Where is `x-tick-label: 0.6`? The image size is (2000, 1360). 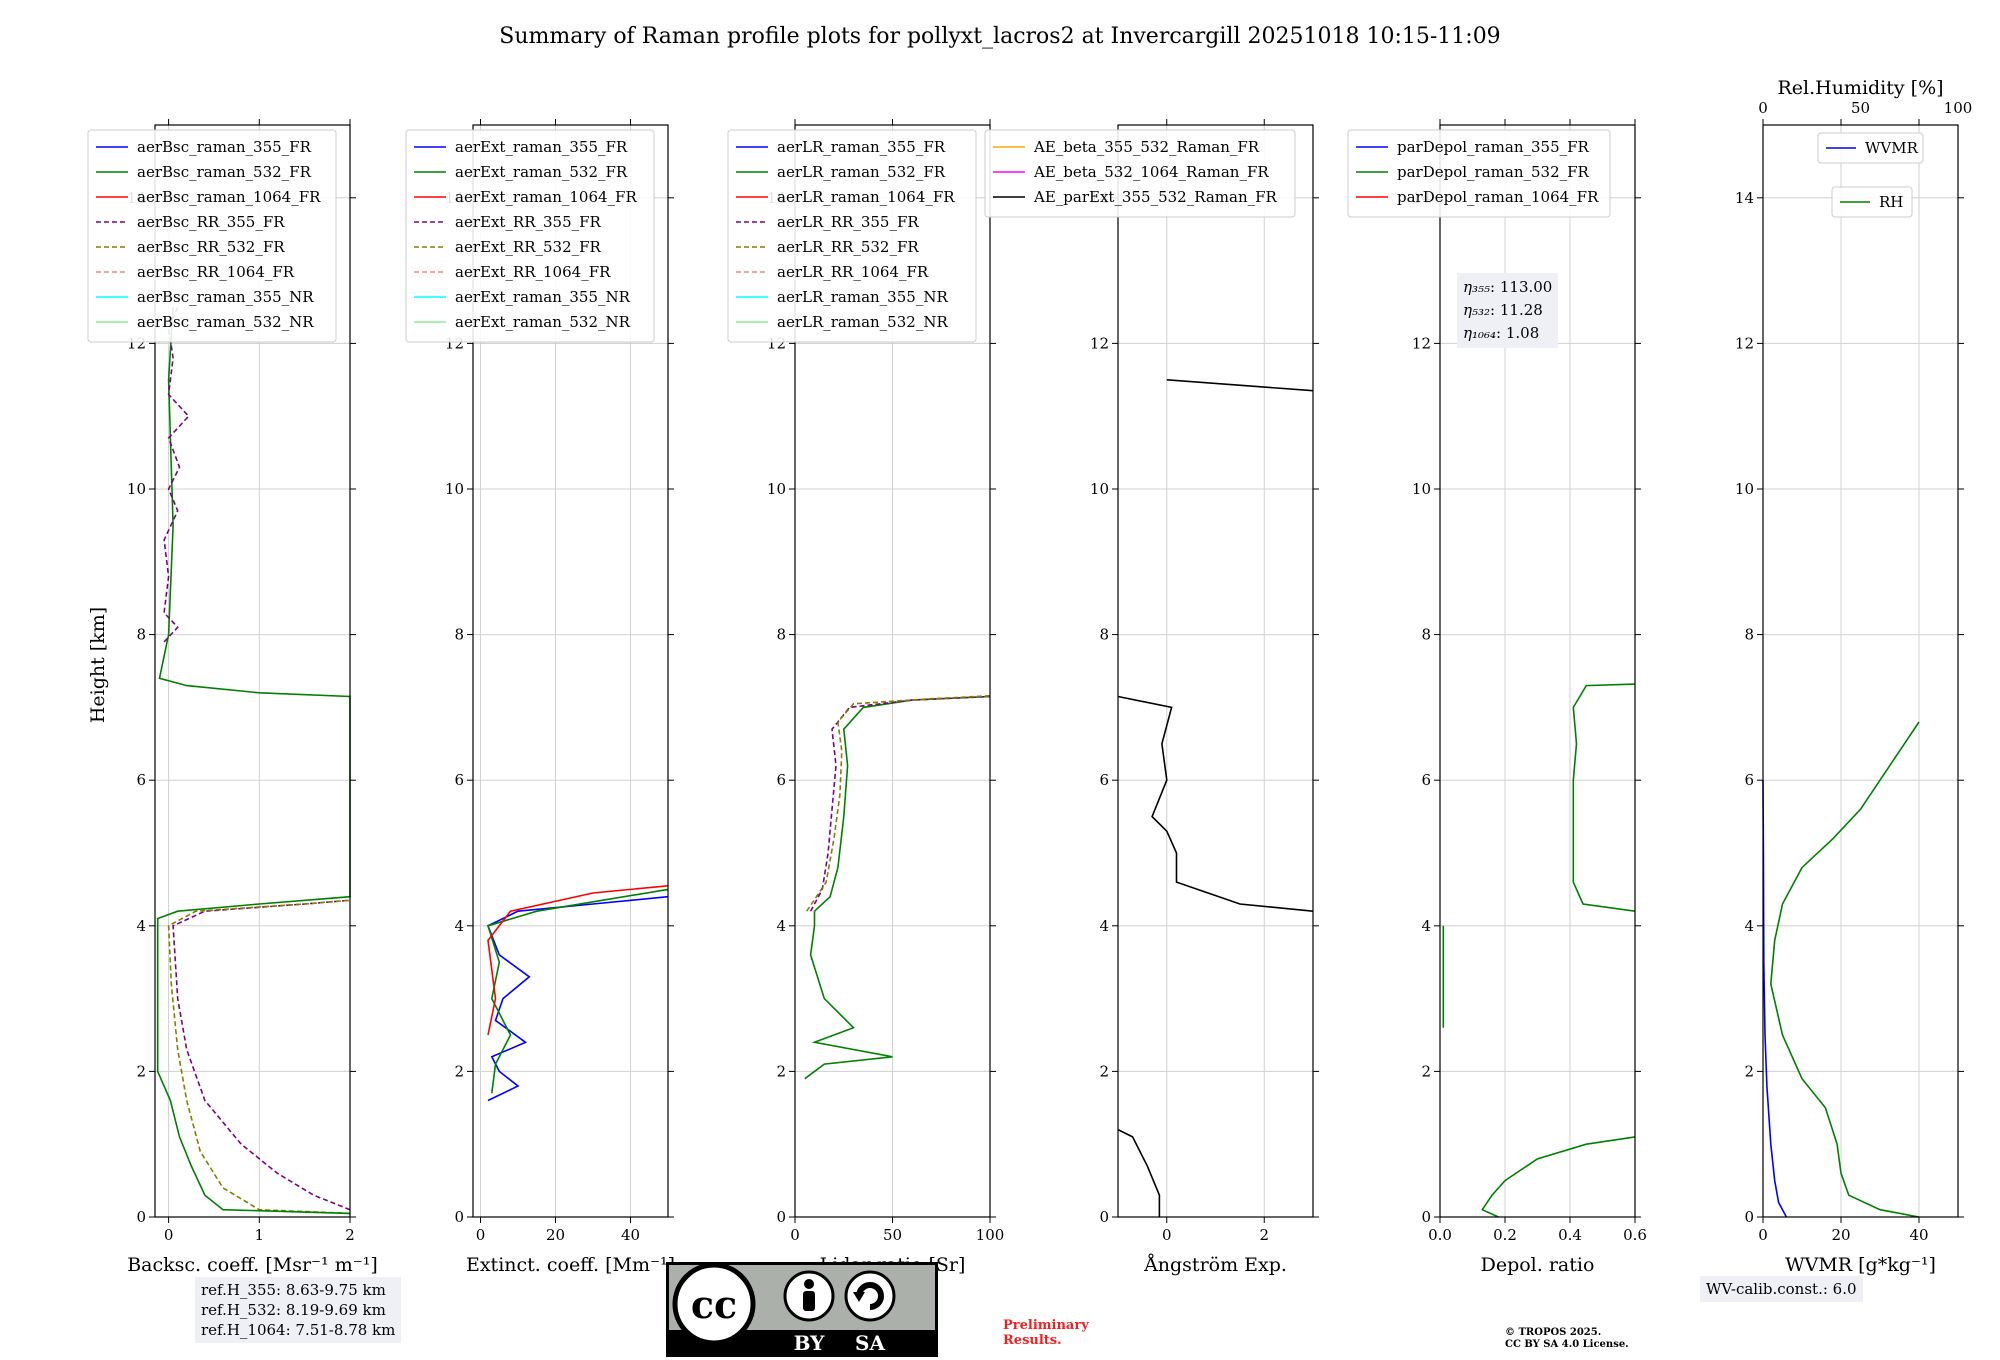 x-tick-label: 0.6 is located at coordinates (1635, 1235).